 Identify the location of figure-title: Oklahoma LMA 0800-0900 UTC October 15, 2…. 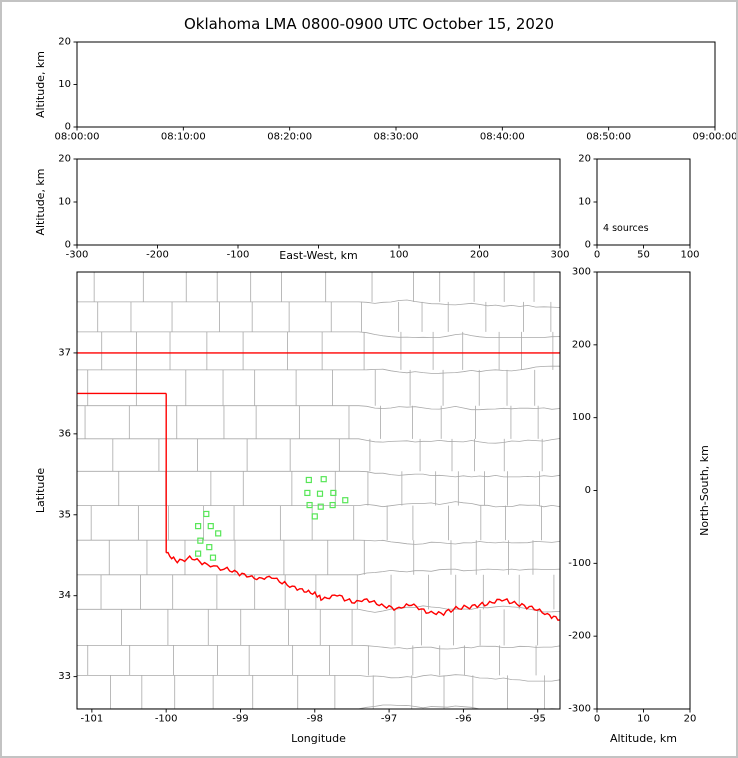
(369, 24).